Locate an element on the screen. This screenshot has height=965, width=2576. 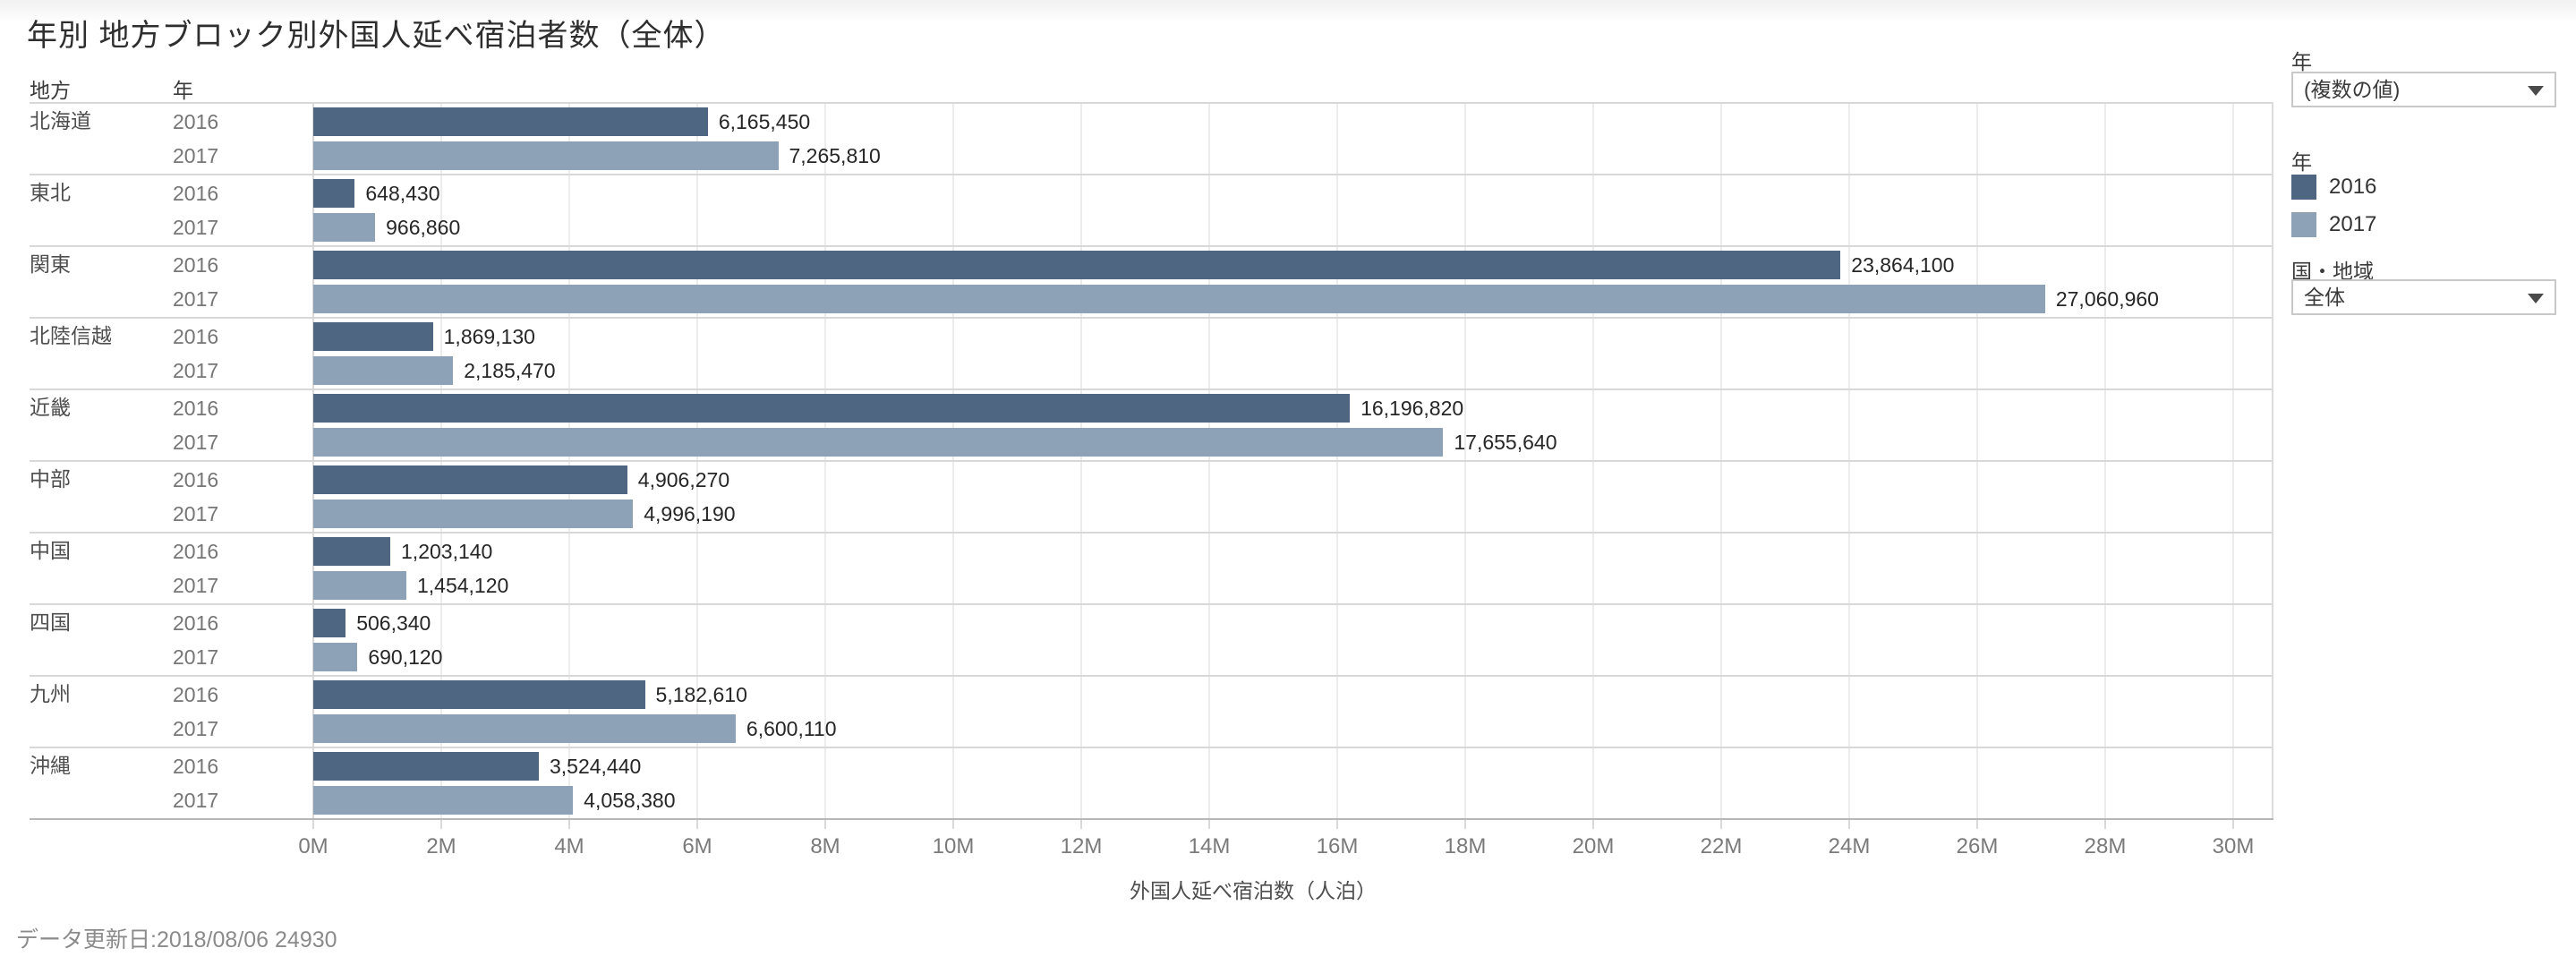
axis-tick-label: 14M is located at coordinates (1209, 846).